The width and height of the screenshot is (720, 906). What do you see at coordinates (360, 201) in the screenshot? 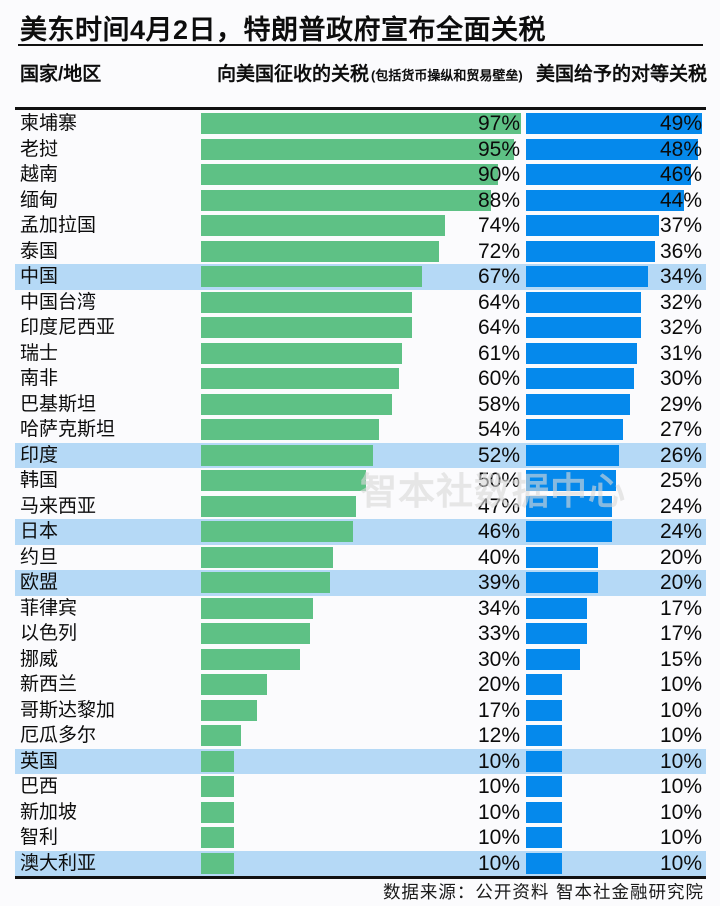
I see `table-row: 缅甸 88% 44%` at bounding box center [360, 201].